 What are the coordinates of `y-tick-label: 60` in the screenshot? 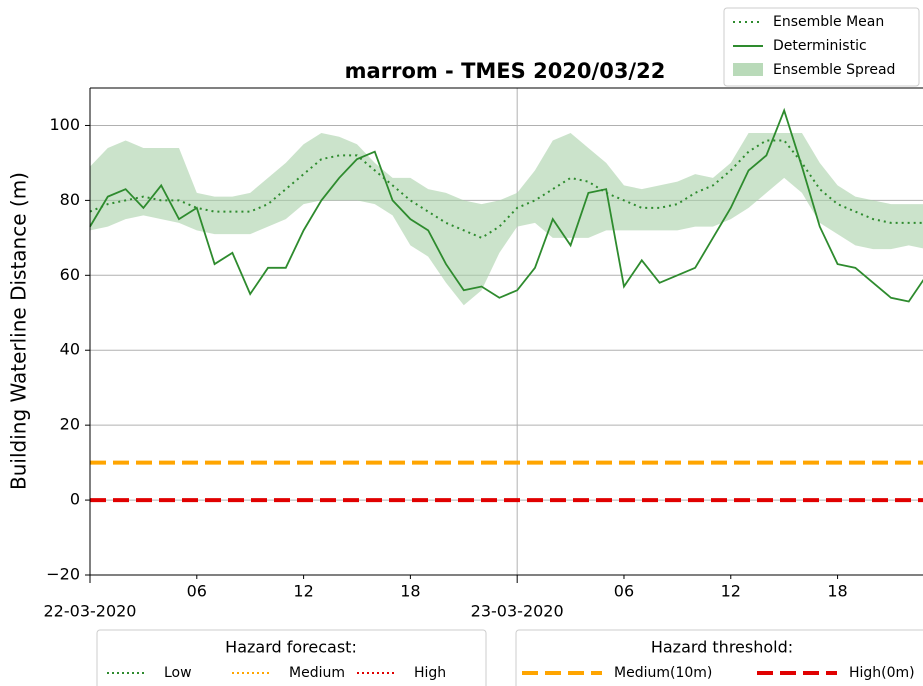 It's located at (70, 274).